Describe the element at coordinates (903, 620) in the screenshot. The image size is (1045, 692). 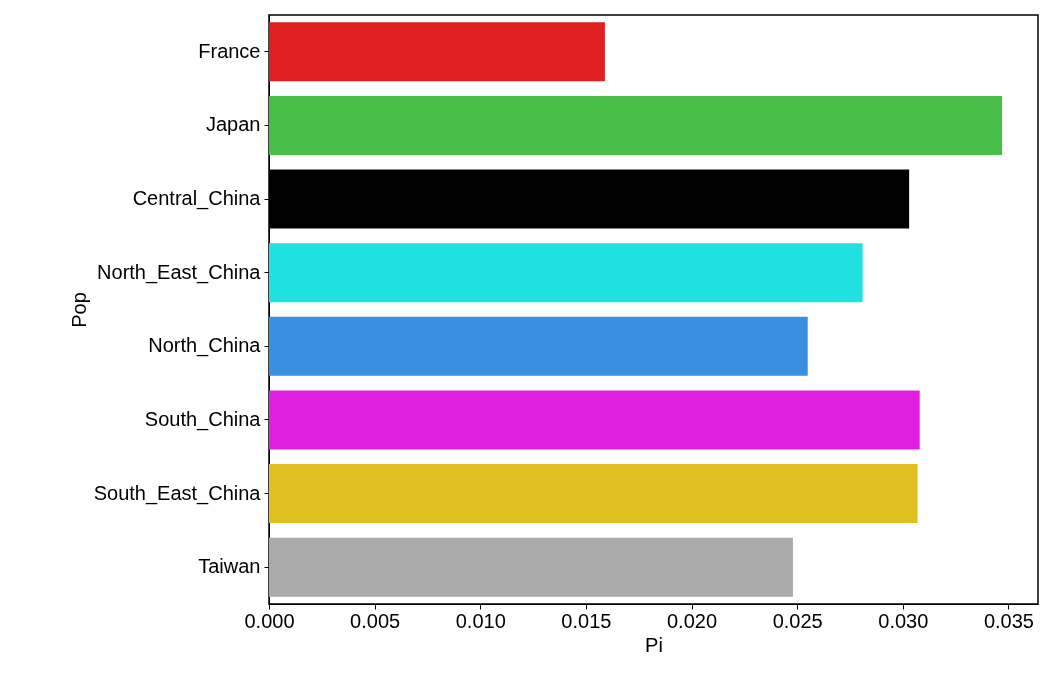
I see `x-tick-label: 0.030` at that location.